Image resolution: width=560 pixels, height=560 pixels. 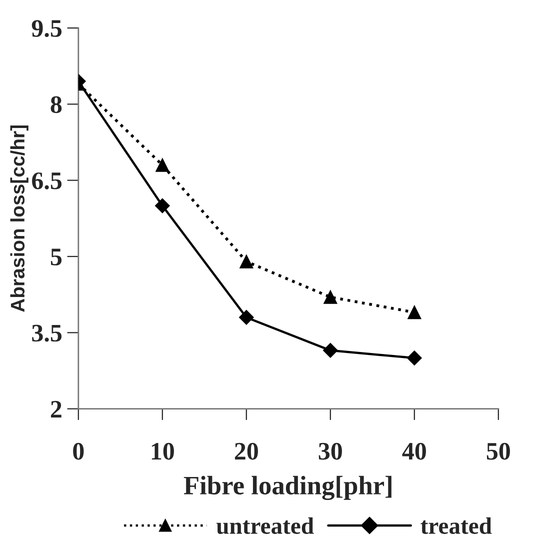 What do you see at coordinates (19, 218) in the screenshot?
I see `y-axis-title: Abrasion loss[cc/hr]` at bounding box center [19, 218].